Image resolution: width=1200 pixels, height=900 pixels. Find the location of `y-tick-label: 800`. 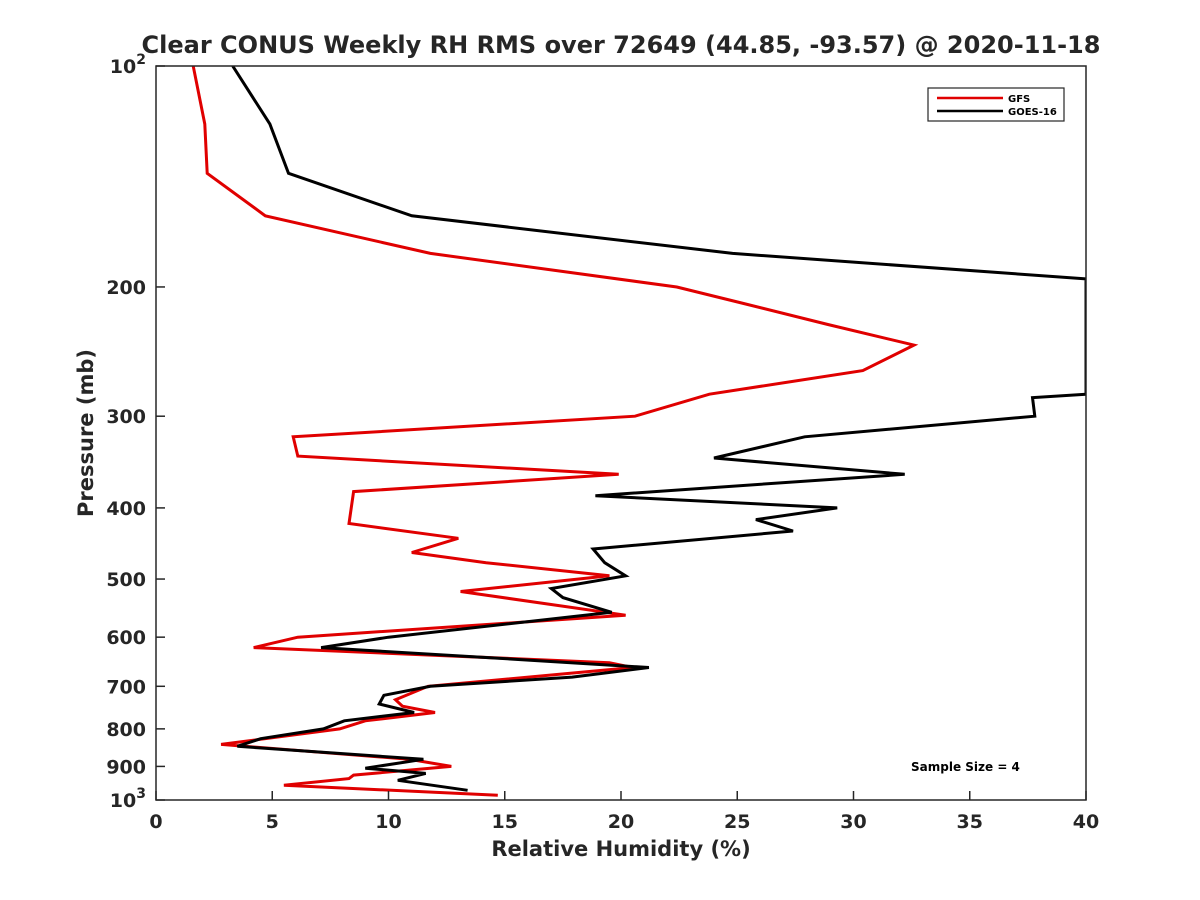

y-tick-label: 800 is located at coordinates (126, 730).